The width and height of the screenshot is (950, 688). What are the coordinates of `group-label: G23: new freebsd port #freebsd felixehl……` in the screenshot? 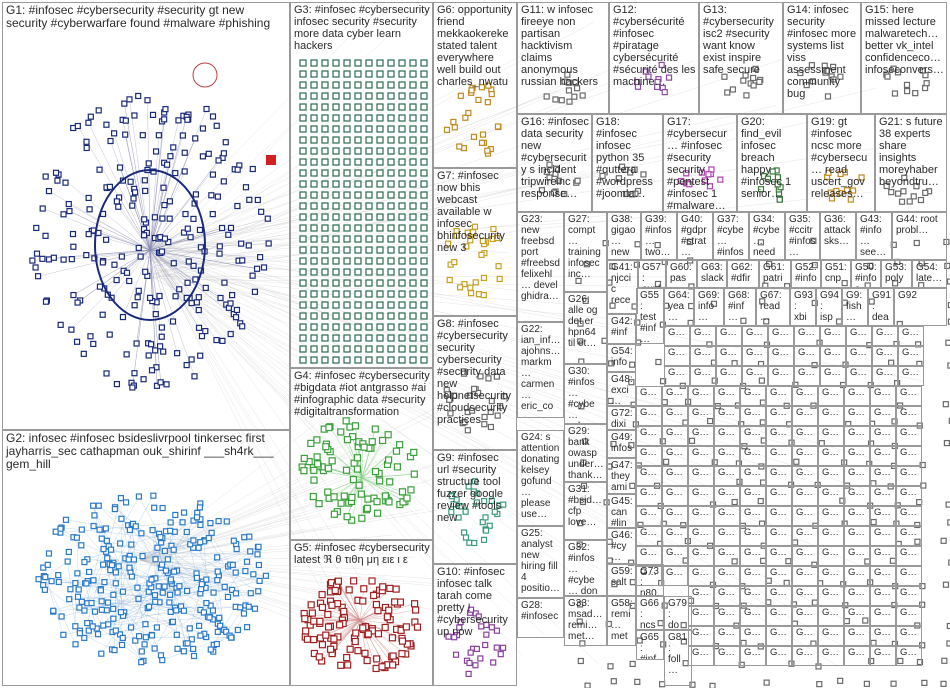 It's located at (540, 258).